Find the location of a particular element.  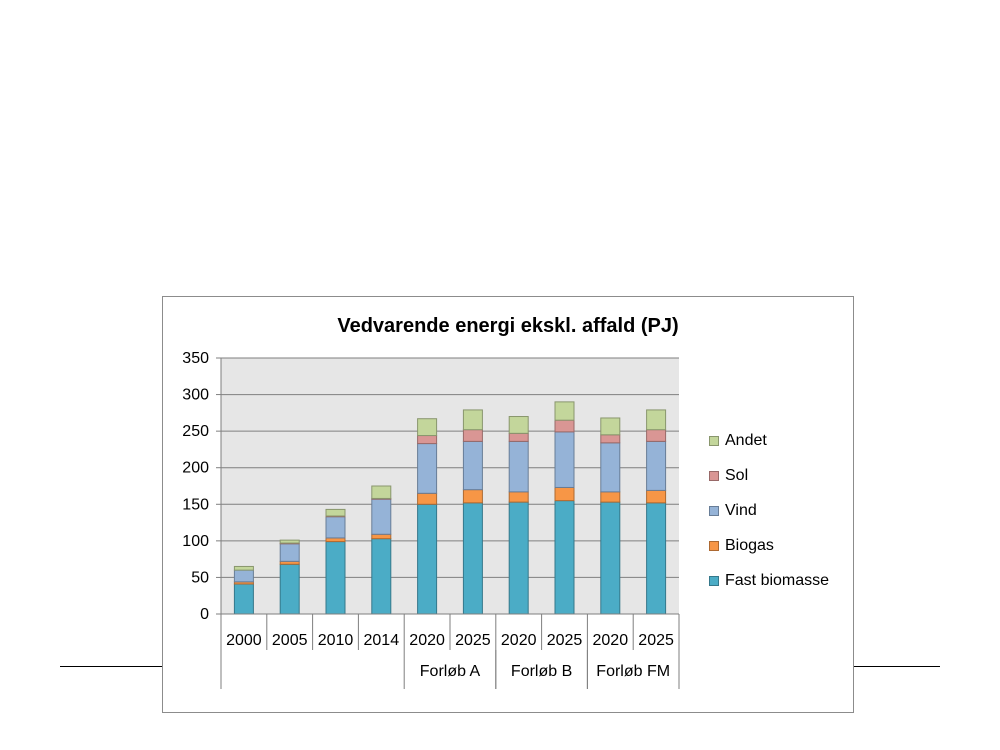

legend-label: Fast biomasse is located at coordinates (777, 580).